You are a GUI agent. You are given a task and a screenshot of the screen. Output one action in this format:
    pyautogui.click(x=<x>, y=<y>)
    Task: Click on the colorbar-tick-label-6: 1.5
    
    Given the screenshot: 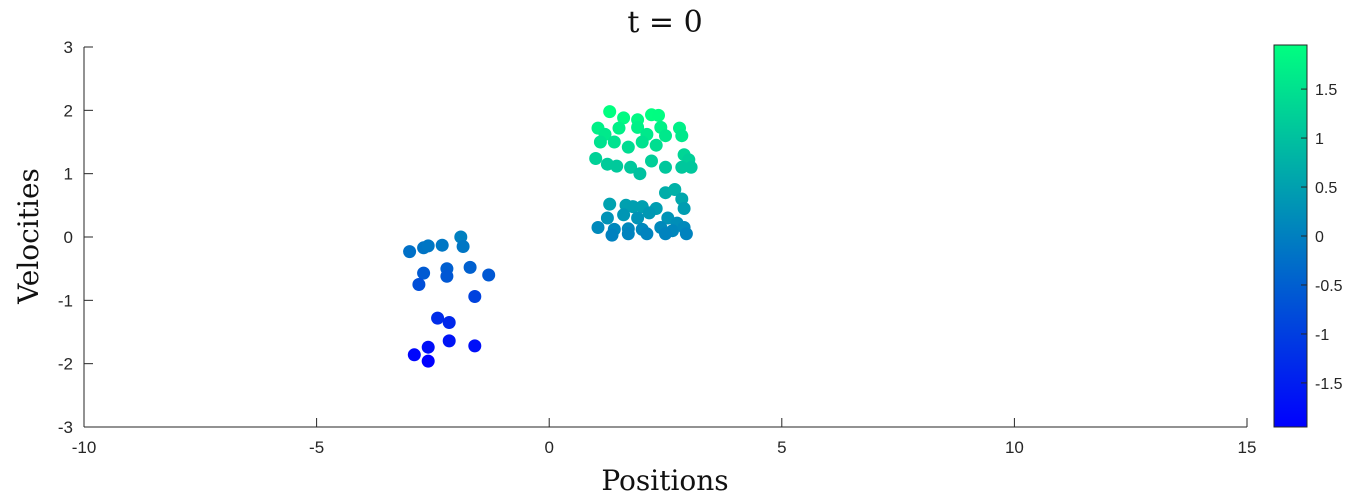 What is the action you would take?
    pyautogui.click(x=1326, y=90)
    